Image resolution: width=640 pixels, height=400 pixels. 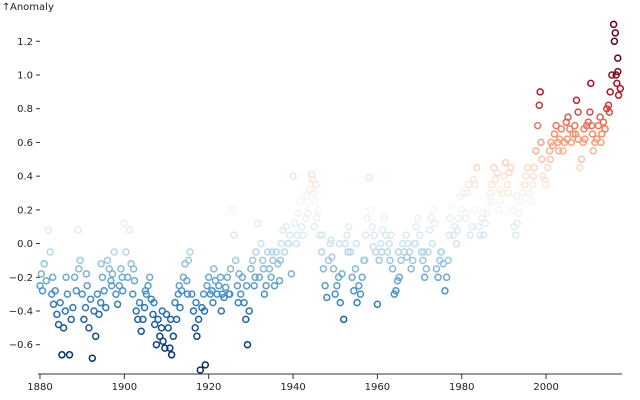 I want to click on y-tick-label: 1.0, so click(x=25, y=76).